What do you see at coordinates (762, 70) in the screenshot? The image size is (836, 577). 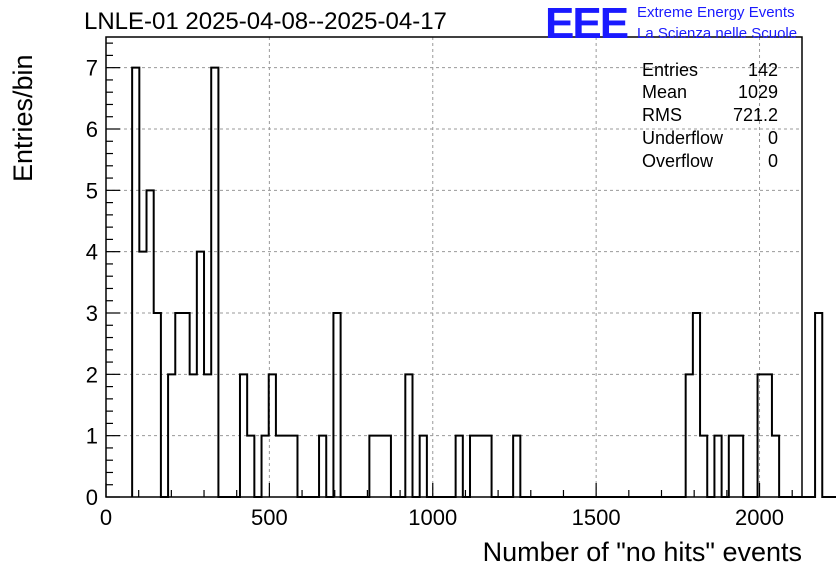 I see `stats-value: 142` at bounding box center [762, 70].